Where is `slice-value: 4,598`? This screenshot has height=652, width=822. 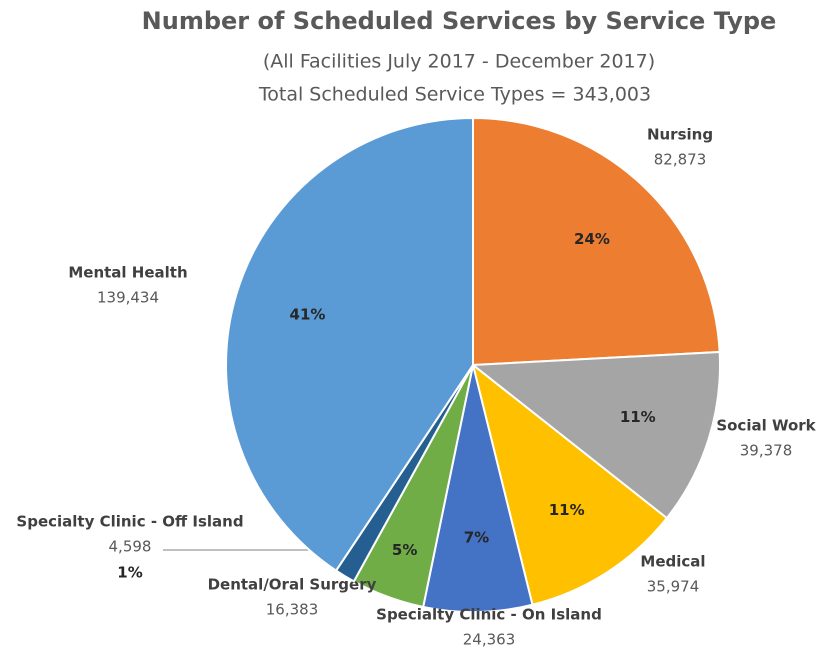 slice-value: 4,598 is located at coordinates (130, 547).